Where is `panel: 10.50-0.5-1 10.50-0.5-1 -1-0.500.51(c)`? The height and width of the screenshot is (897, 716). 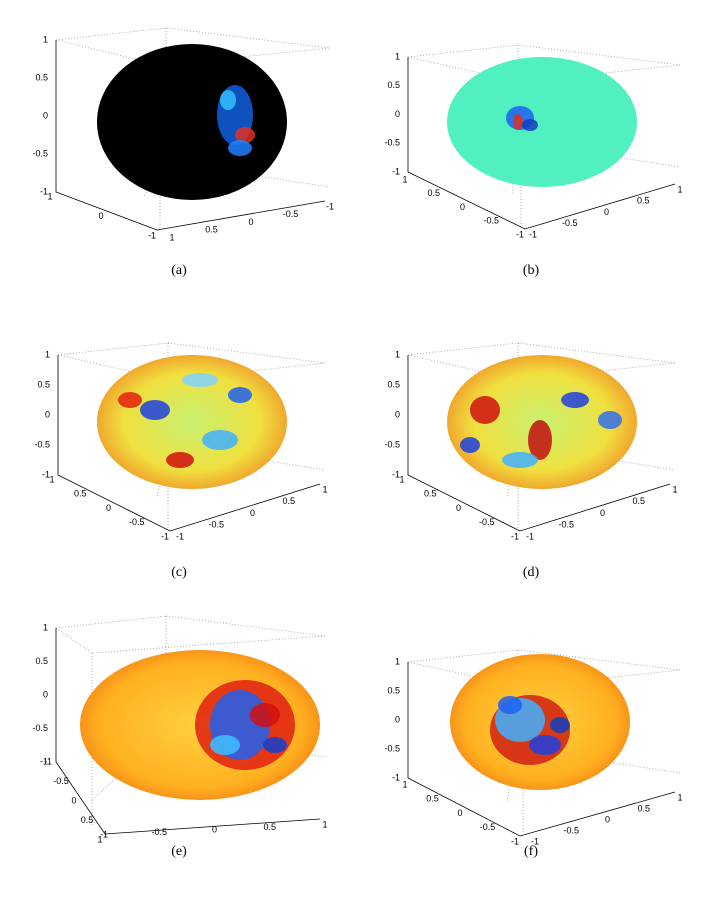
panel: 10.50-0.5-1 10.50-0.5-1 -1-0.500.51(c) is located at coordinates (181, 461).